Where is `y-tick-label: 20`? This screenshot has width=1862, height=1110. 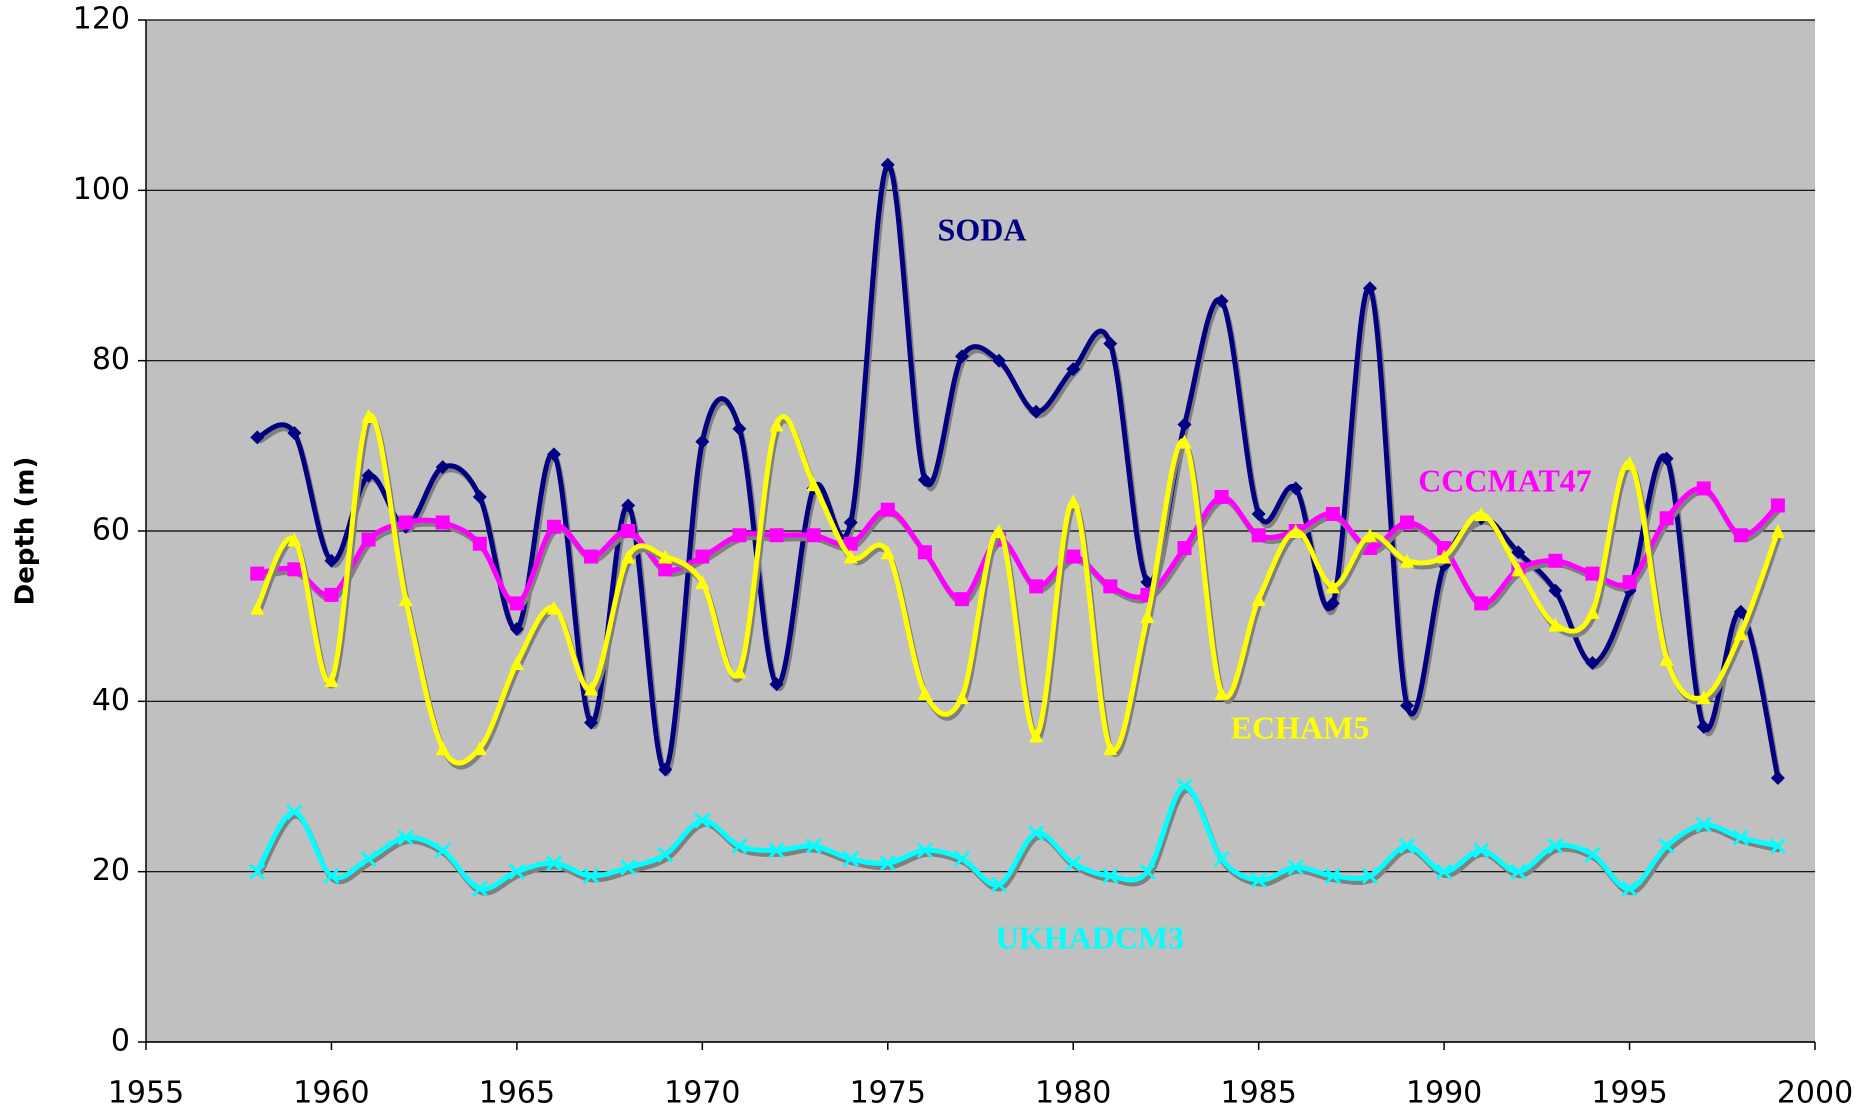 y-tick-label: 20 is located at coordinates (111, 870).